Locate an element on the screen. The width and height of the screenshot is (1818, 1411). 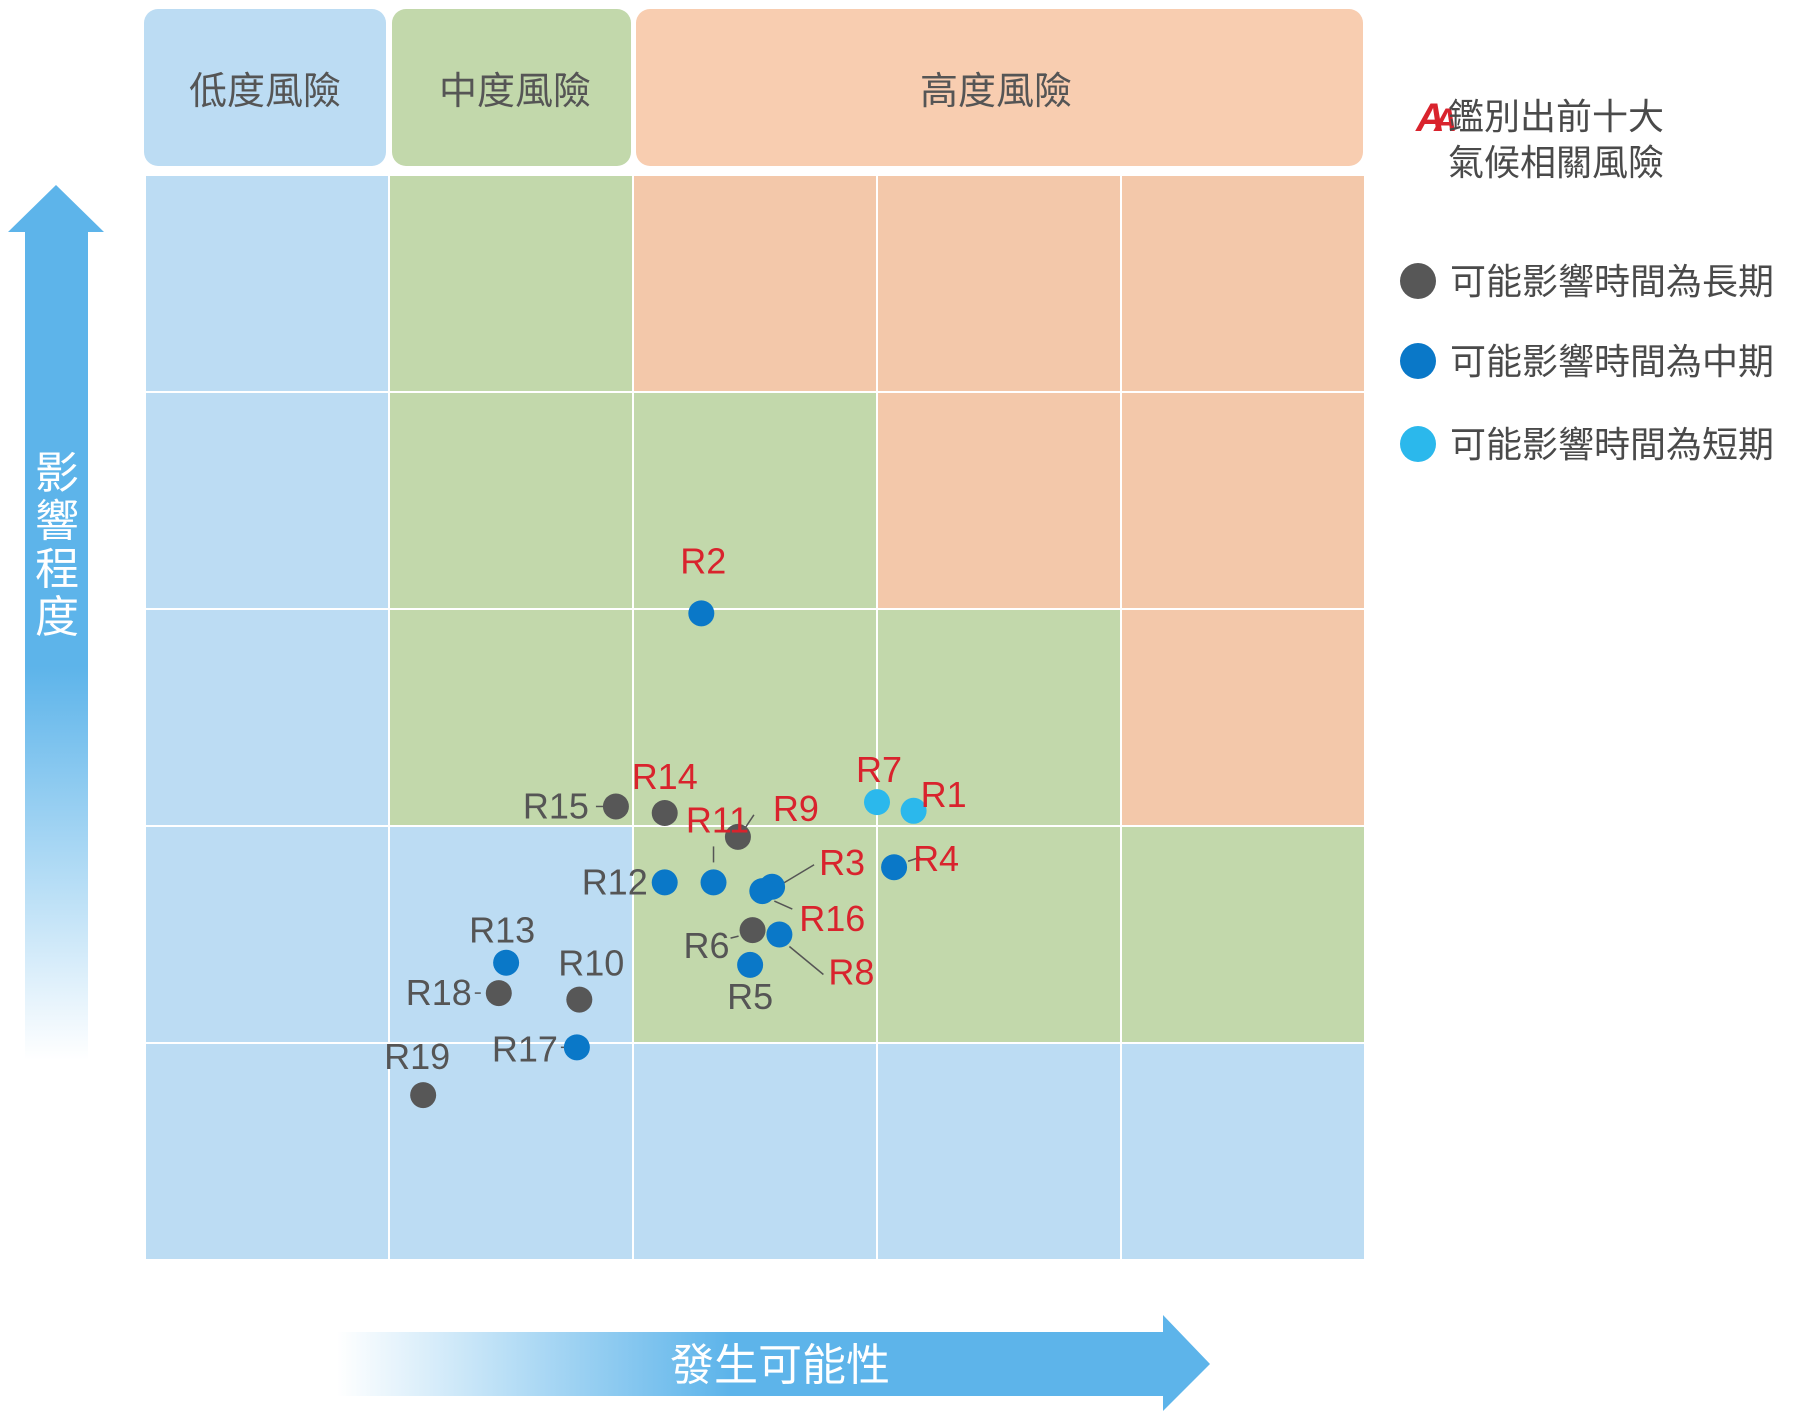
zone-medium-box is located at coordinates (511, 87).